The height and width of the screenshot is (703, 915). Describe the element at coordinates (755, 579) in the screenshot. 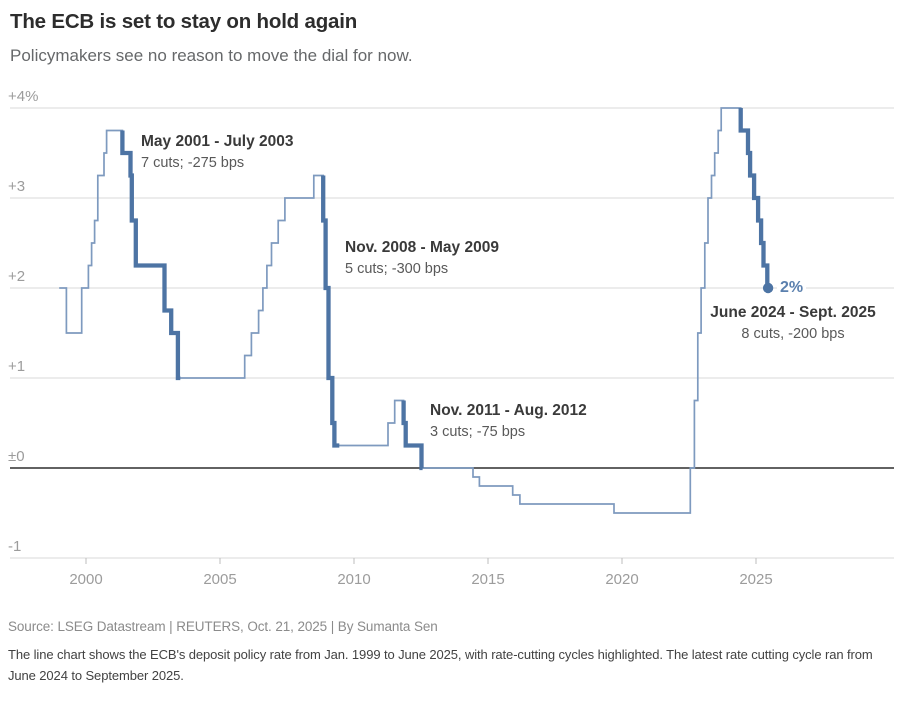

I see `x-axis-label: 2025` at that location.